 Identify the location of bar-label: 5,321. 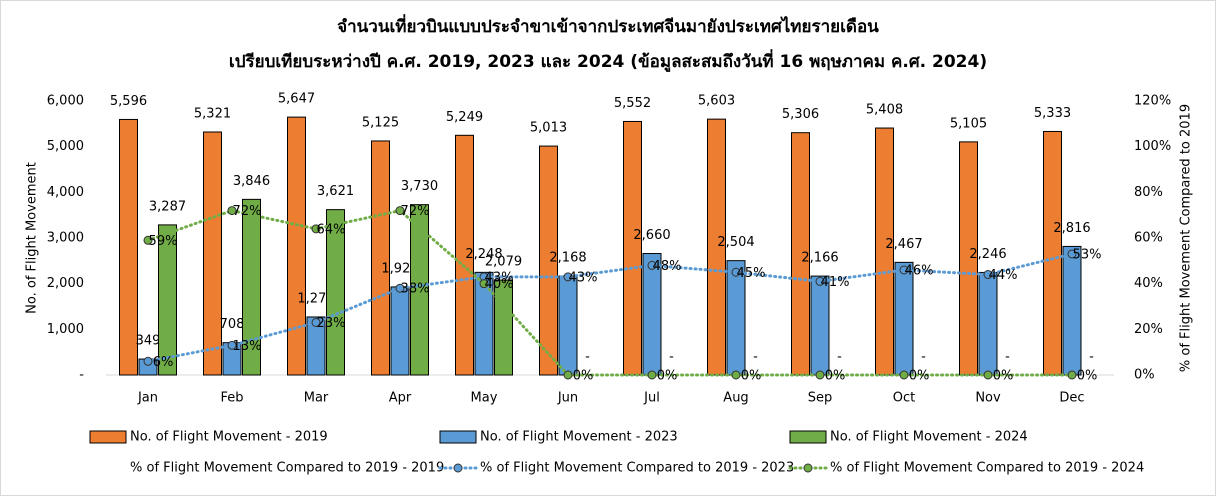
(212, 114).